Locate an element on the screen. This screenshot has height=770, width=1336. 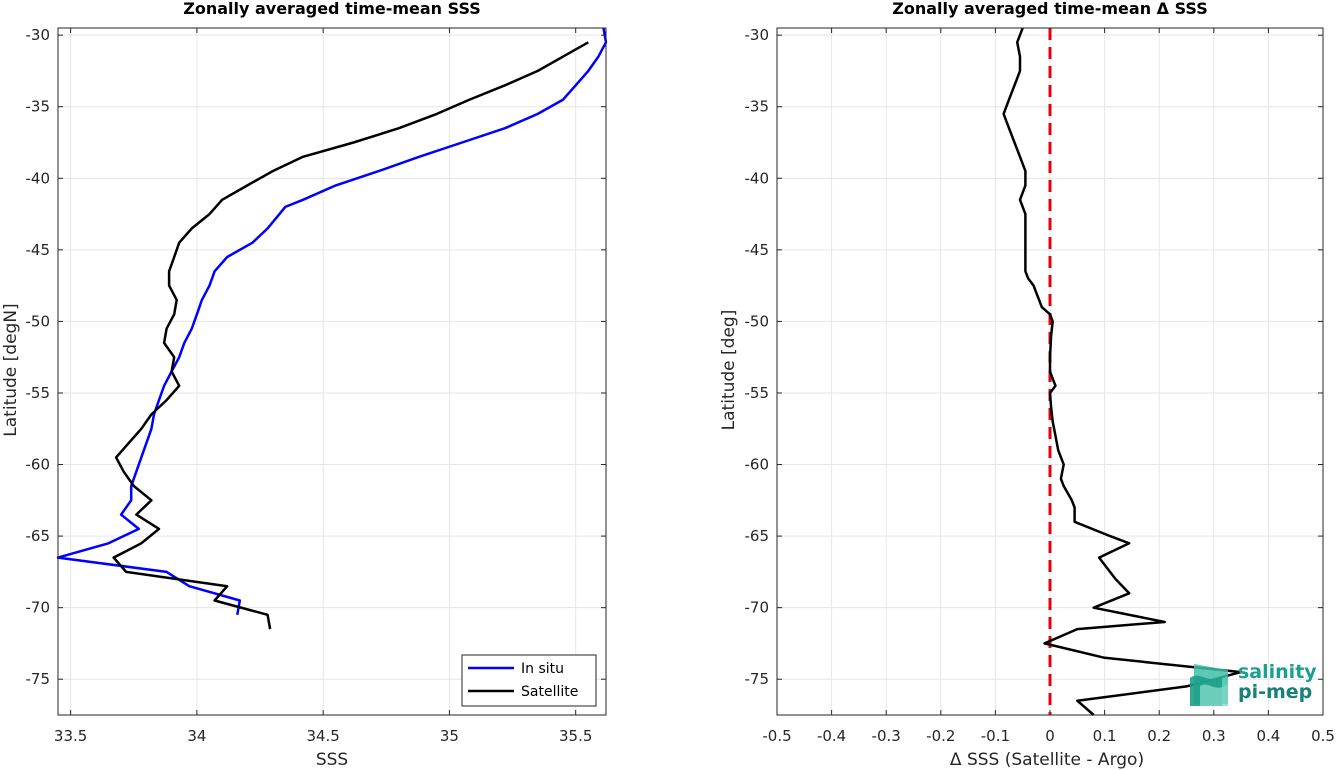
logo-wave-icon is located at coordinates (1209, 685).